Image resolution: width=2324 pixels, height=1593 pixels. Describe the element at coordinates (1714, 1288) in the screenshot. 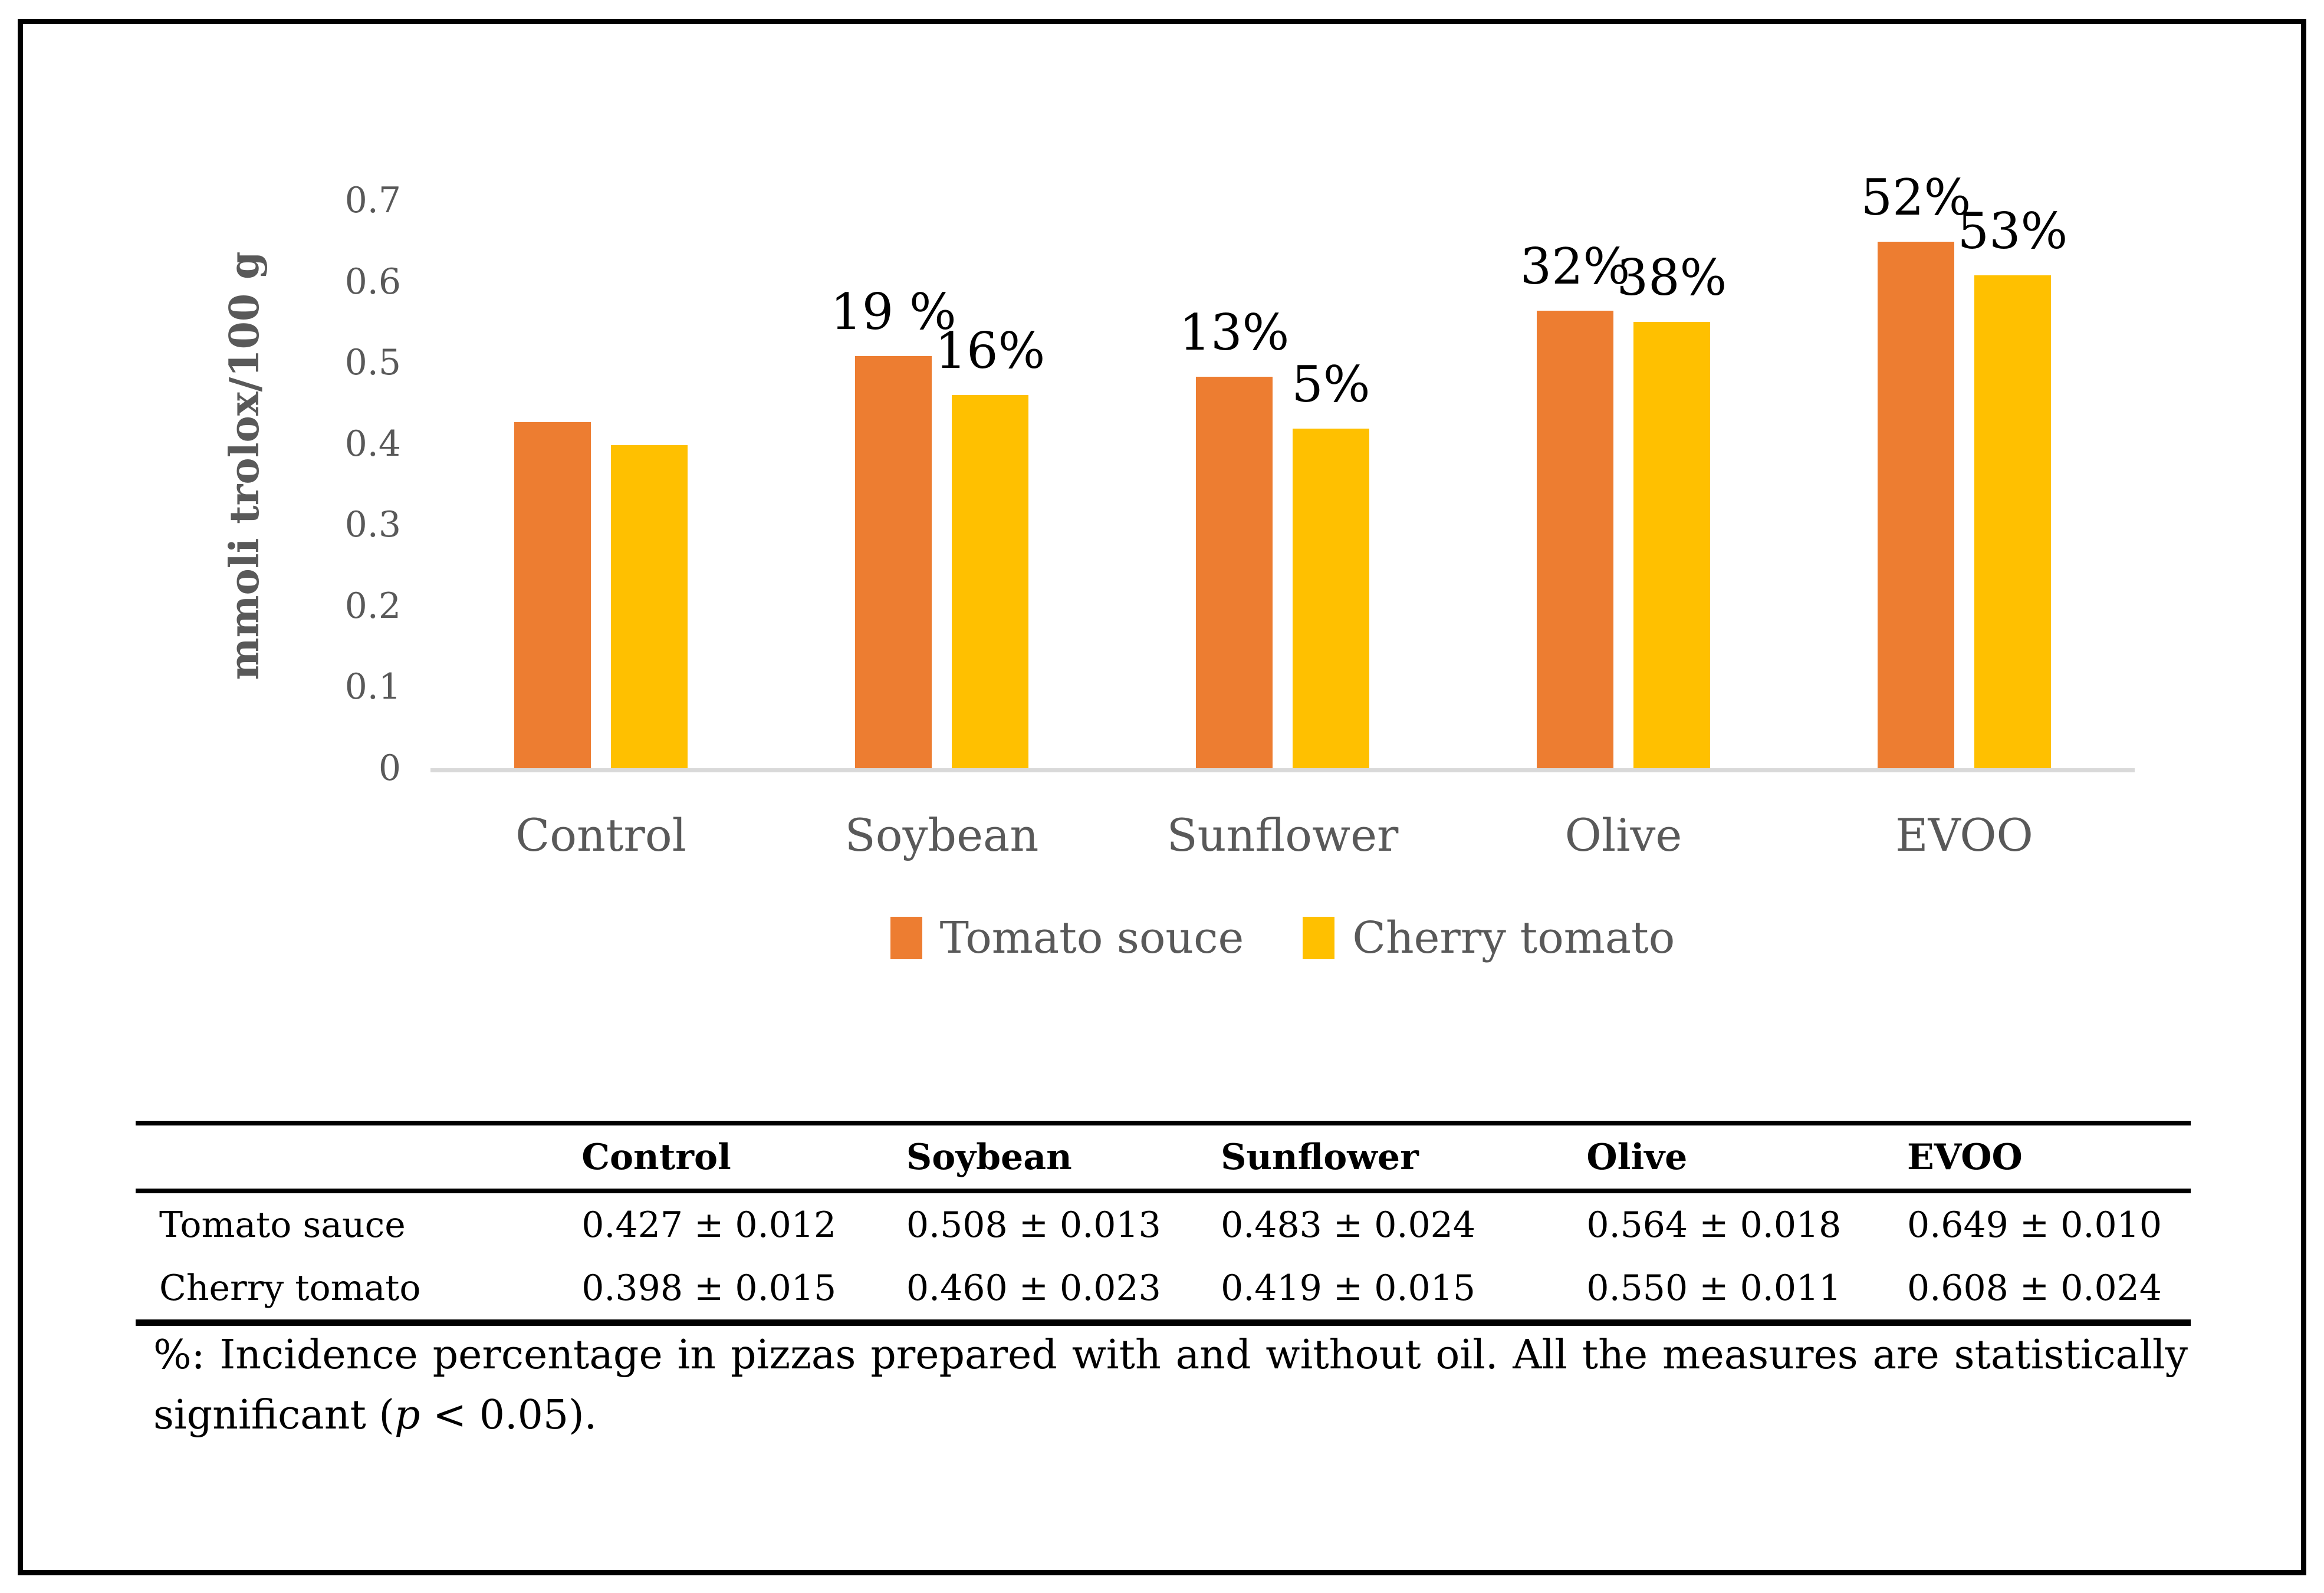

I see `table-cell: 0.550 ± 0.011` at that location.